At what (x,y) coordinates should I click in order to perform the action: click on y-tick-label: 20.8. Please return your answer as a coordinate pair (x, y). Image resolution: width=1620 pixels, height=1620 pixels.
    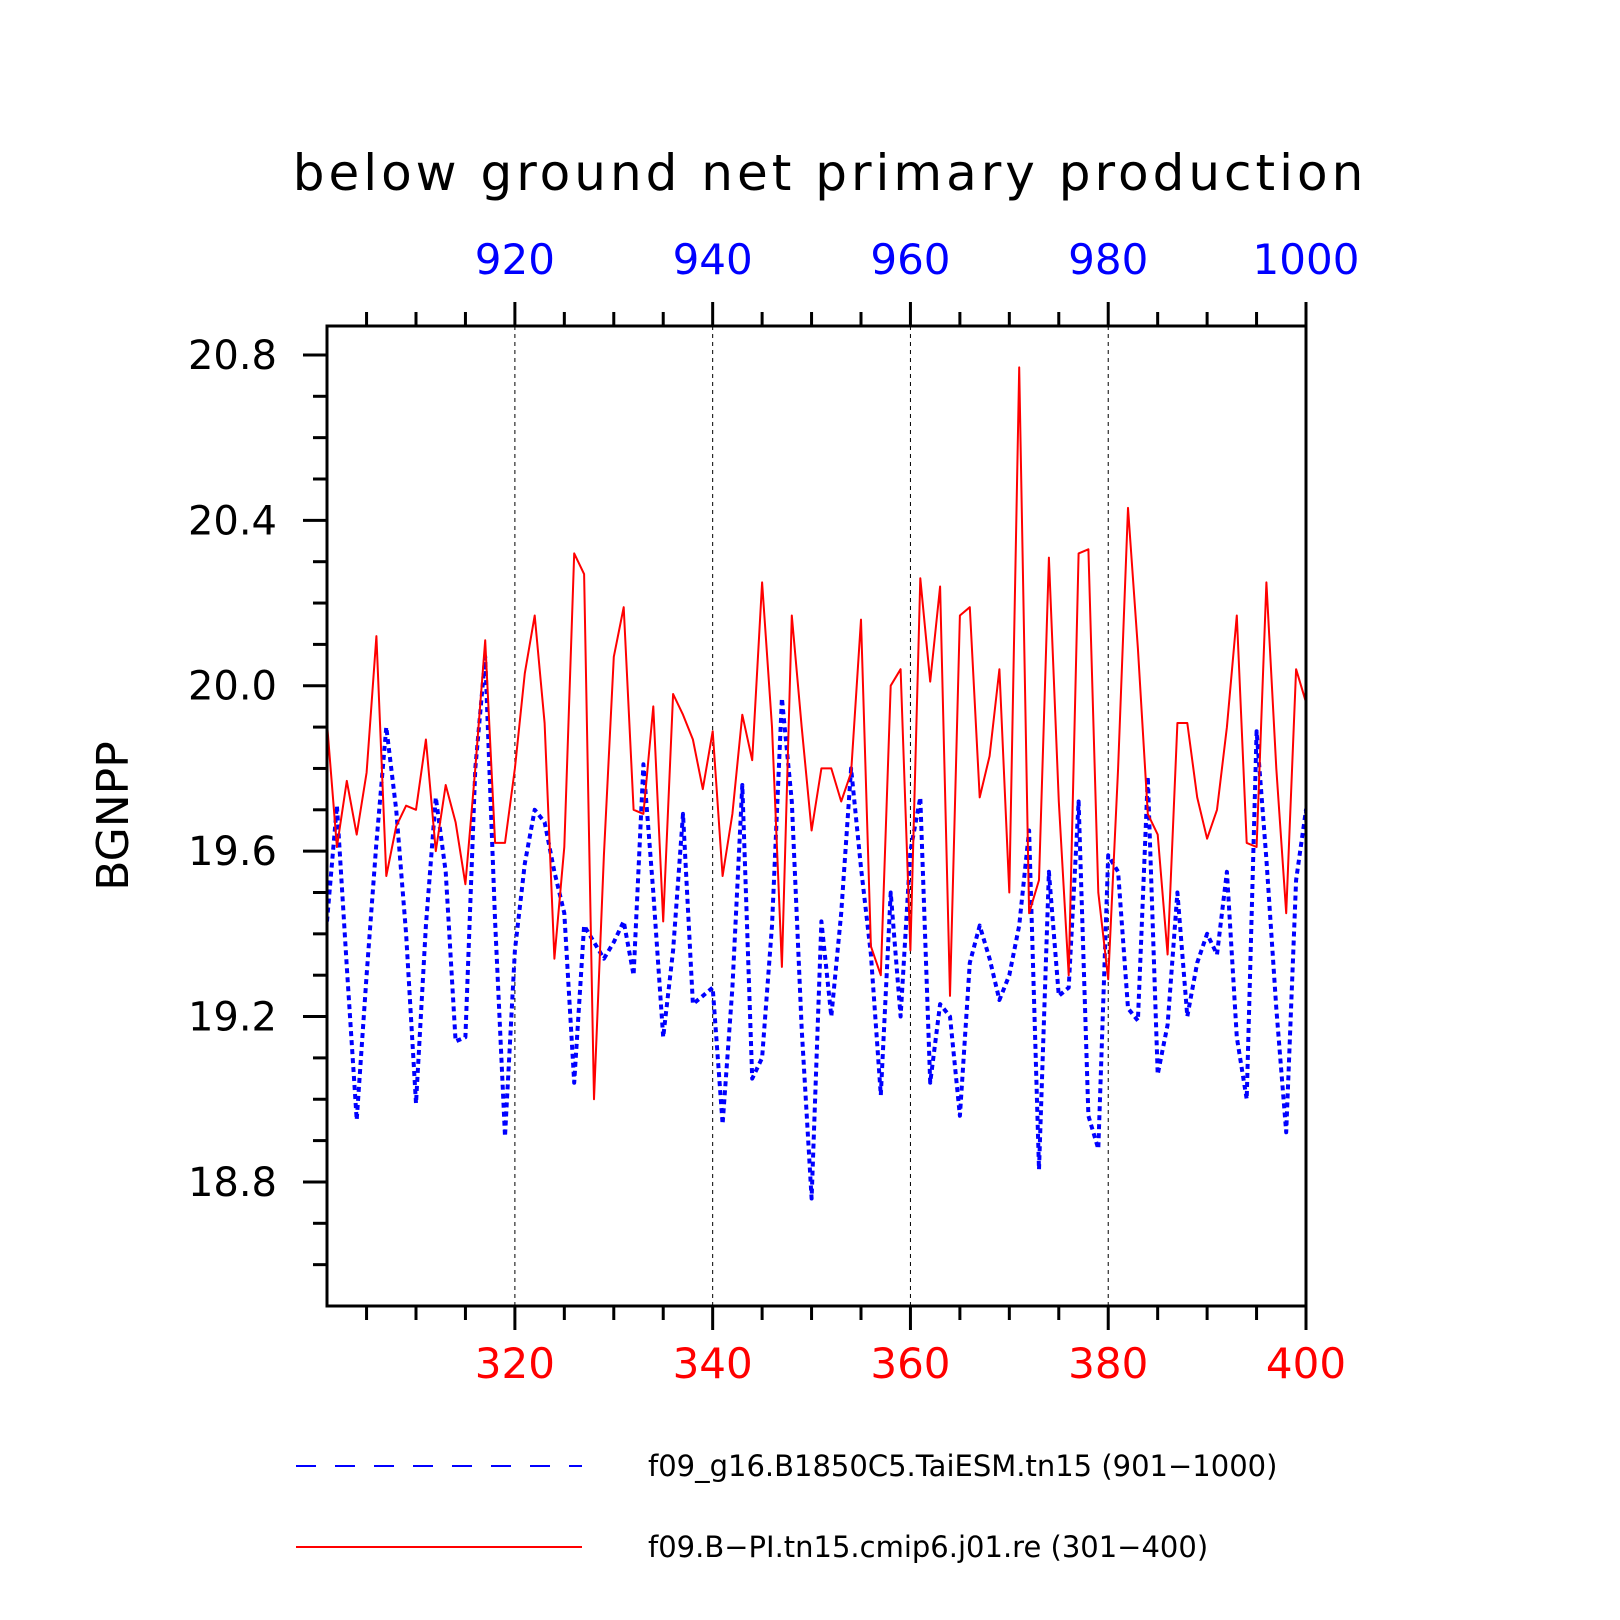
    Looking at the image, I should click on (232, 356).